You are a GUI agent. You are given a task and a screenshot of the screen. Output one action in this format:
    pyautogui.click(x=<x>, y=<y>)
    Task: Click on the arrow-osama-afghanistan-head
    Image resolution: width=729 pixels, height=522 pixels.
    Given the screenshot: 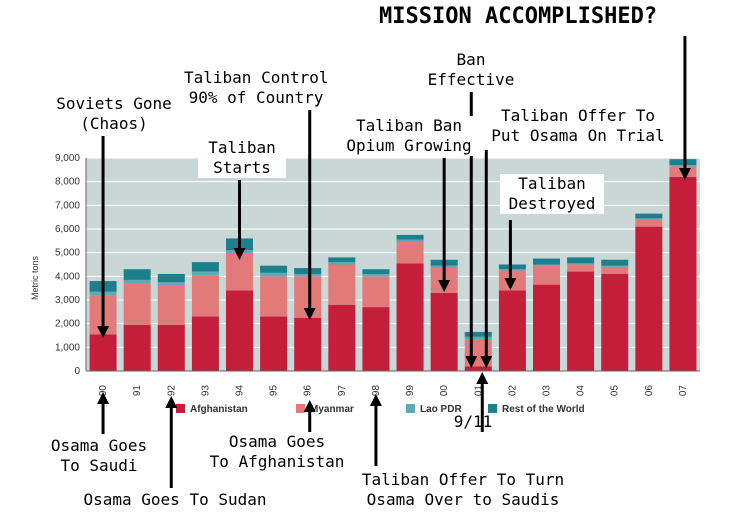 What is the action you would take?
    pyautogui.click(x=309, y=406)
    